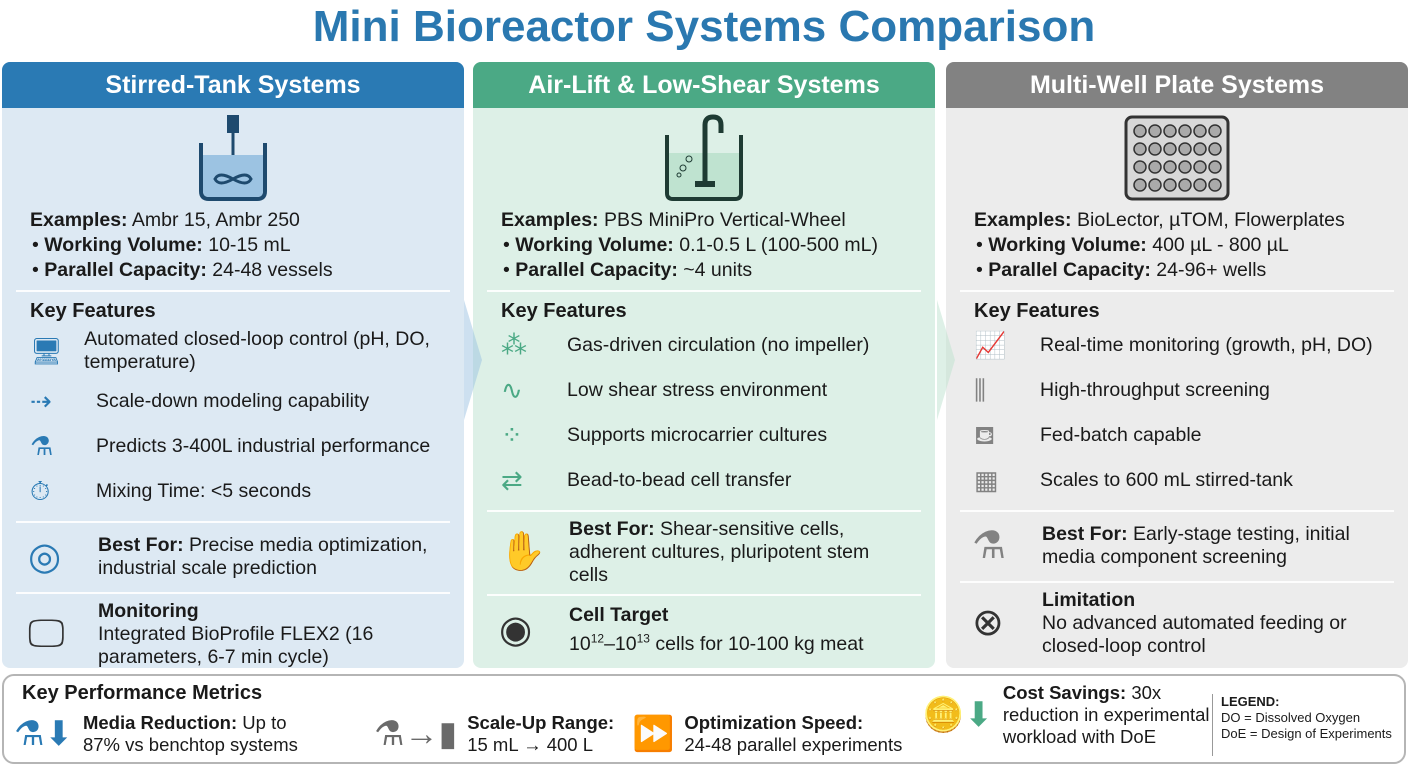  I want to click on examples-value: Ambr 15, Ambr 250, so click(215, 220).